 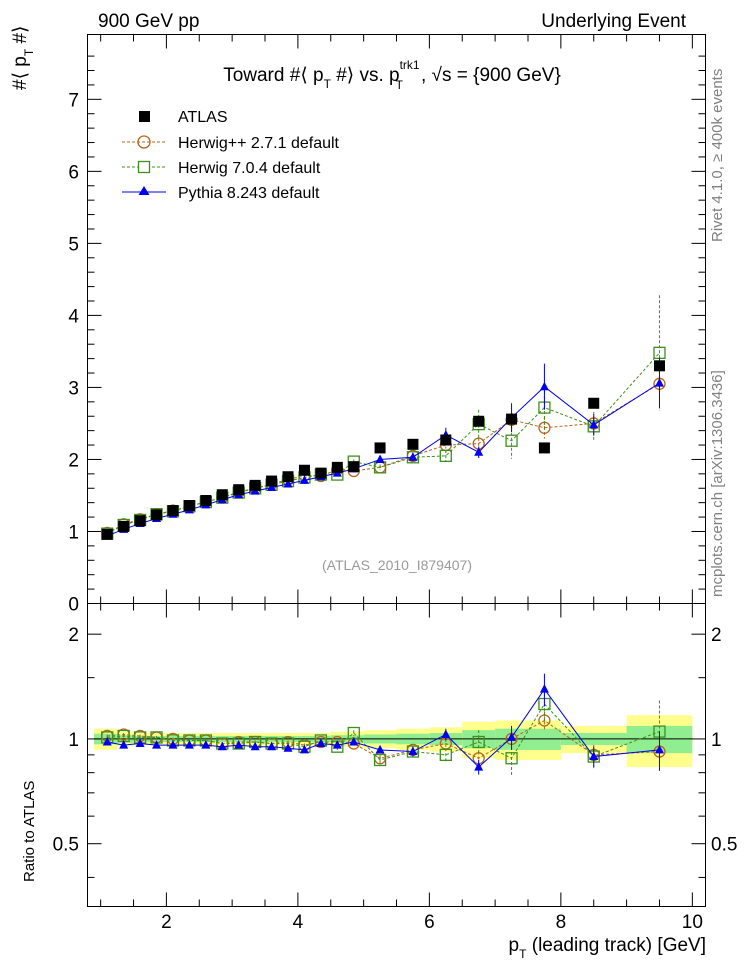 What do you see at coordinates (692, 922) in the screenshot?
I see `x-tick-label: 10` at bounding box center [692, 922].